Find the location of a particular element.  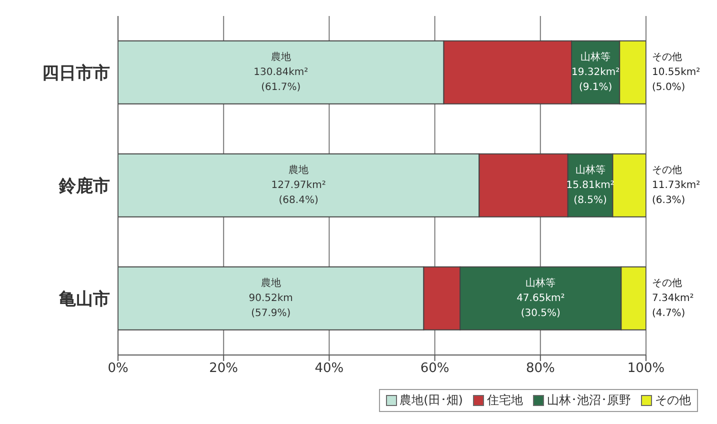

legend-label: 住宅地 is located at coordinates (504, 400).